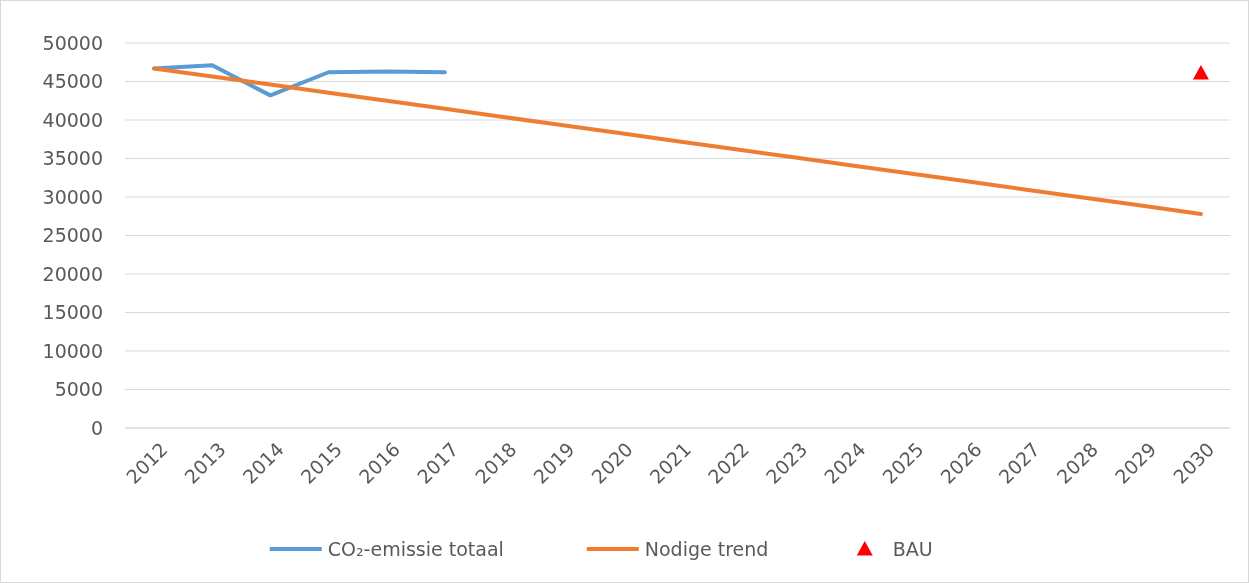 The width and height of the screenshot is (1249, 583). I want to click on y-tick-label: 15000, so click(72, 312).